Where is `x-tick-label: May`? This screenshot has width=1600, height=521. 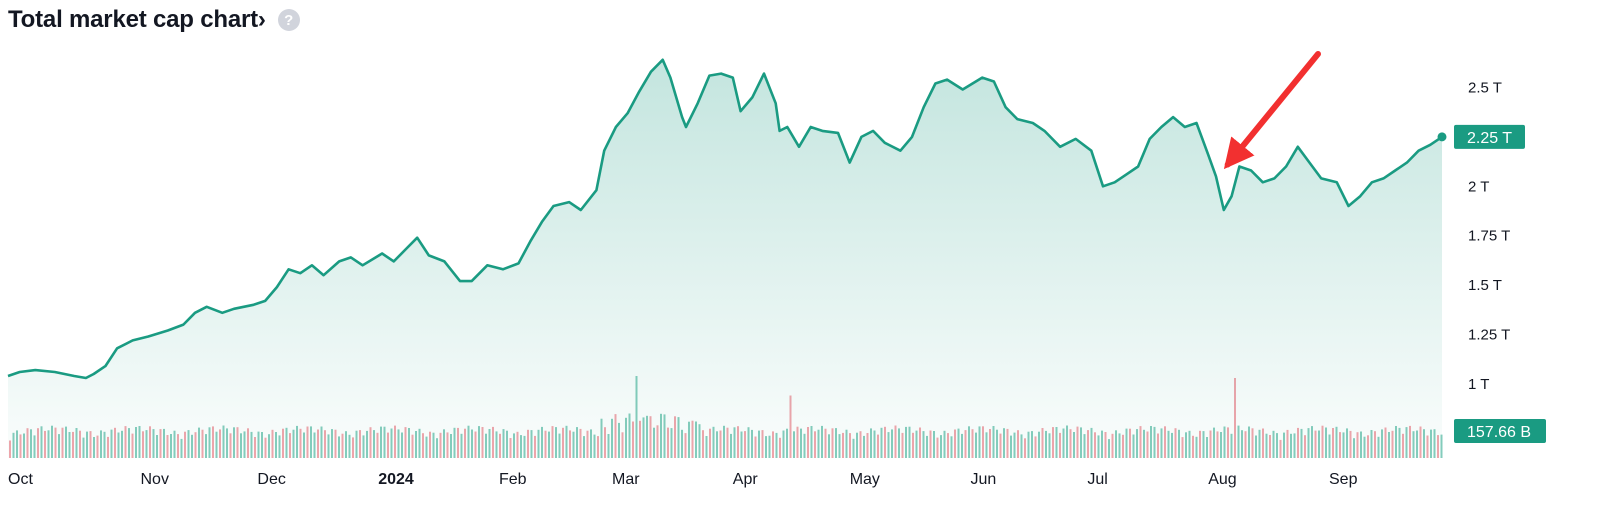
x-tick-label: May is located at coordinates (865, 479).